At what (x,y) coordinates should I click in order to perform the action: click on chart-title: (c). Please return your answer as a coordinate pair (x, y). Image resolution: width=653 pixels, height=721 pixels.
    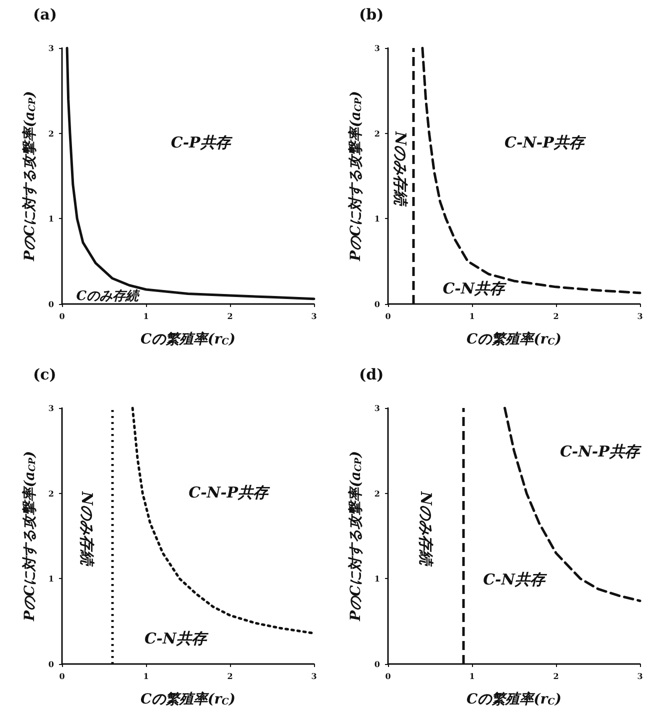
    Looking at the image, I should click on (44, 375).